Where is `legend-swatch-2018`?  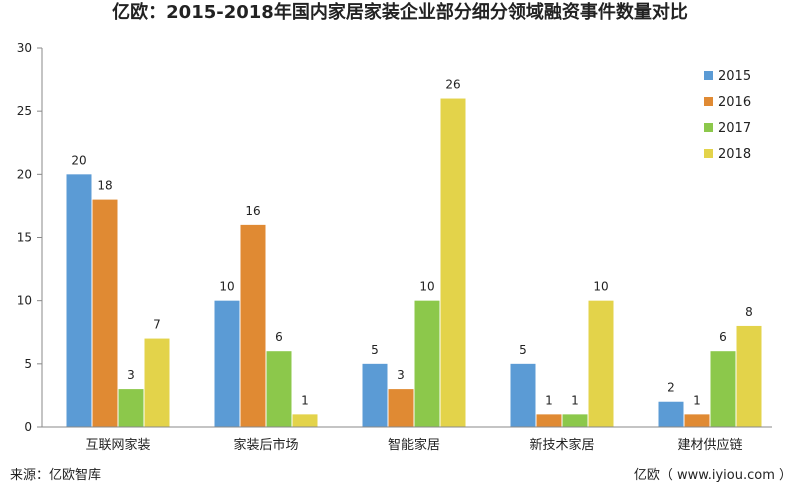
legend-swatch-2018 is located at coordinates (708, 153).